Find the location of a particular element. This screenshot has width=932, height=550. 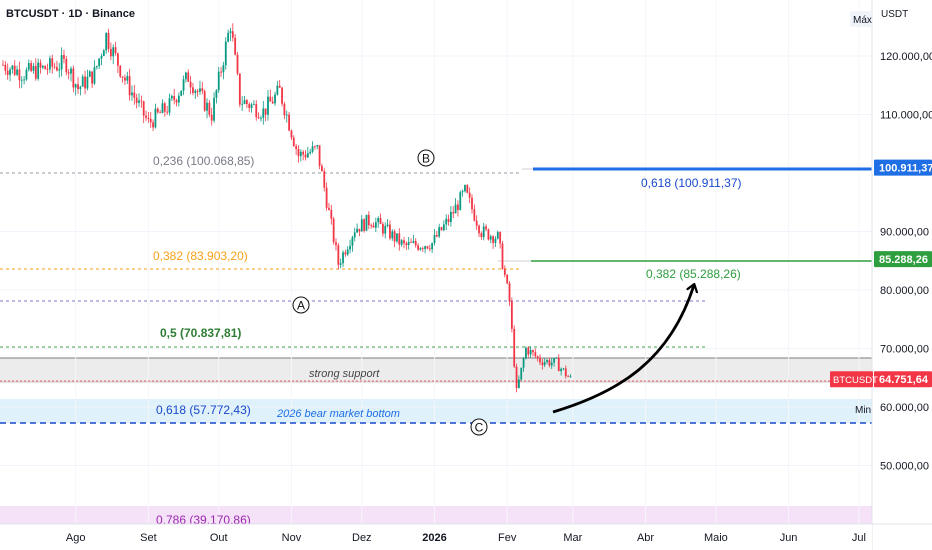

price-tick-label: 90.000,00 is located at coordinates (904, 233).